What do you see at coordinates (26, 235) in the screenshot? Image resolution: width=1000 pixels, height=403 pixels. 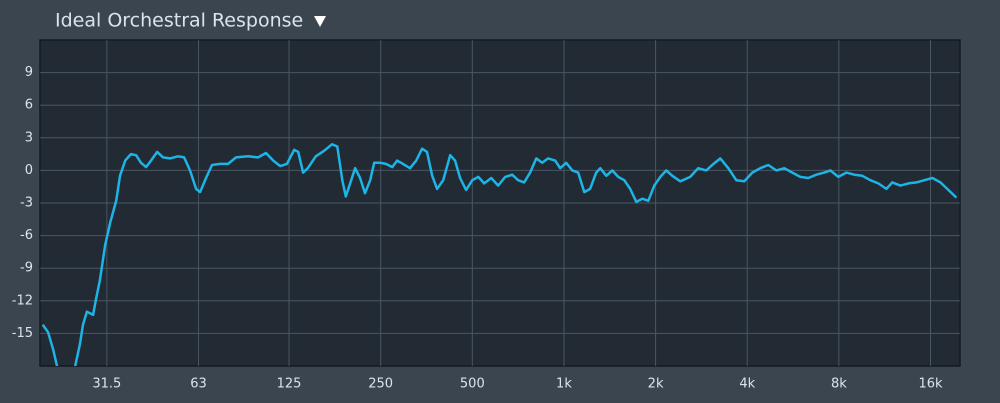 I see `y-tick-label: -6` at bounding box center [26, 235].